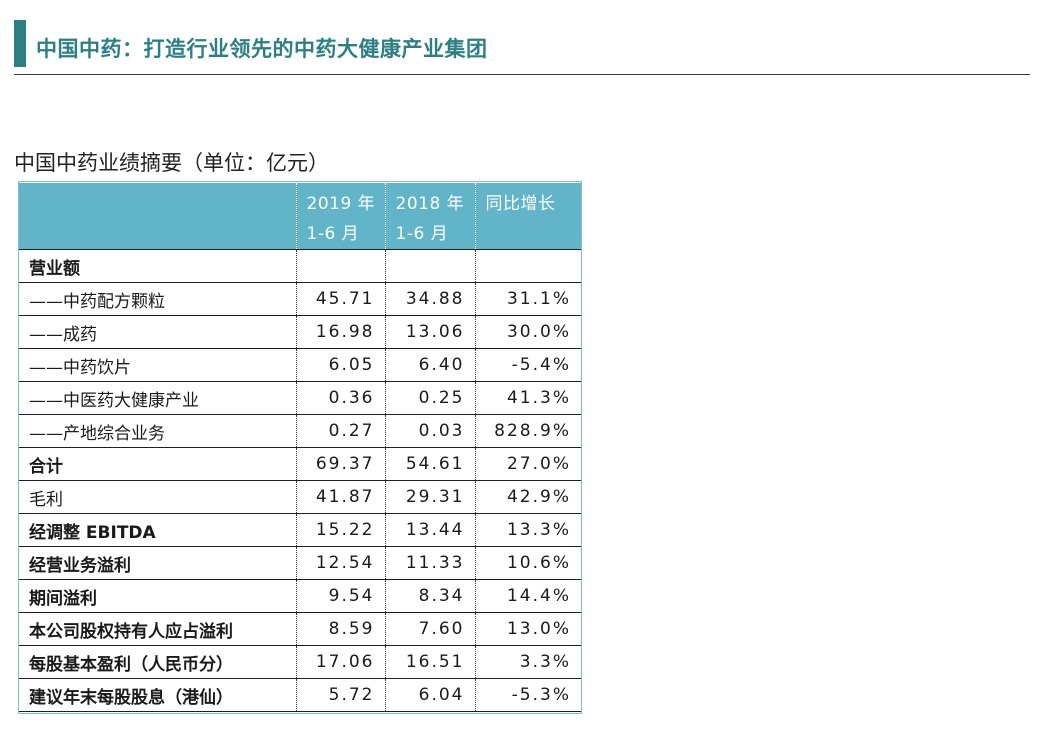 This screenshot has height=752, width=1042. What do you see at coordinates (157, 266) in the screenshot?
I see `row-label: 营业额` at bounding box center [157, 266].